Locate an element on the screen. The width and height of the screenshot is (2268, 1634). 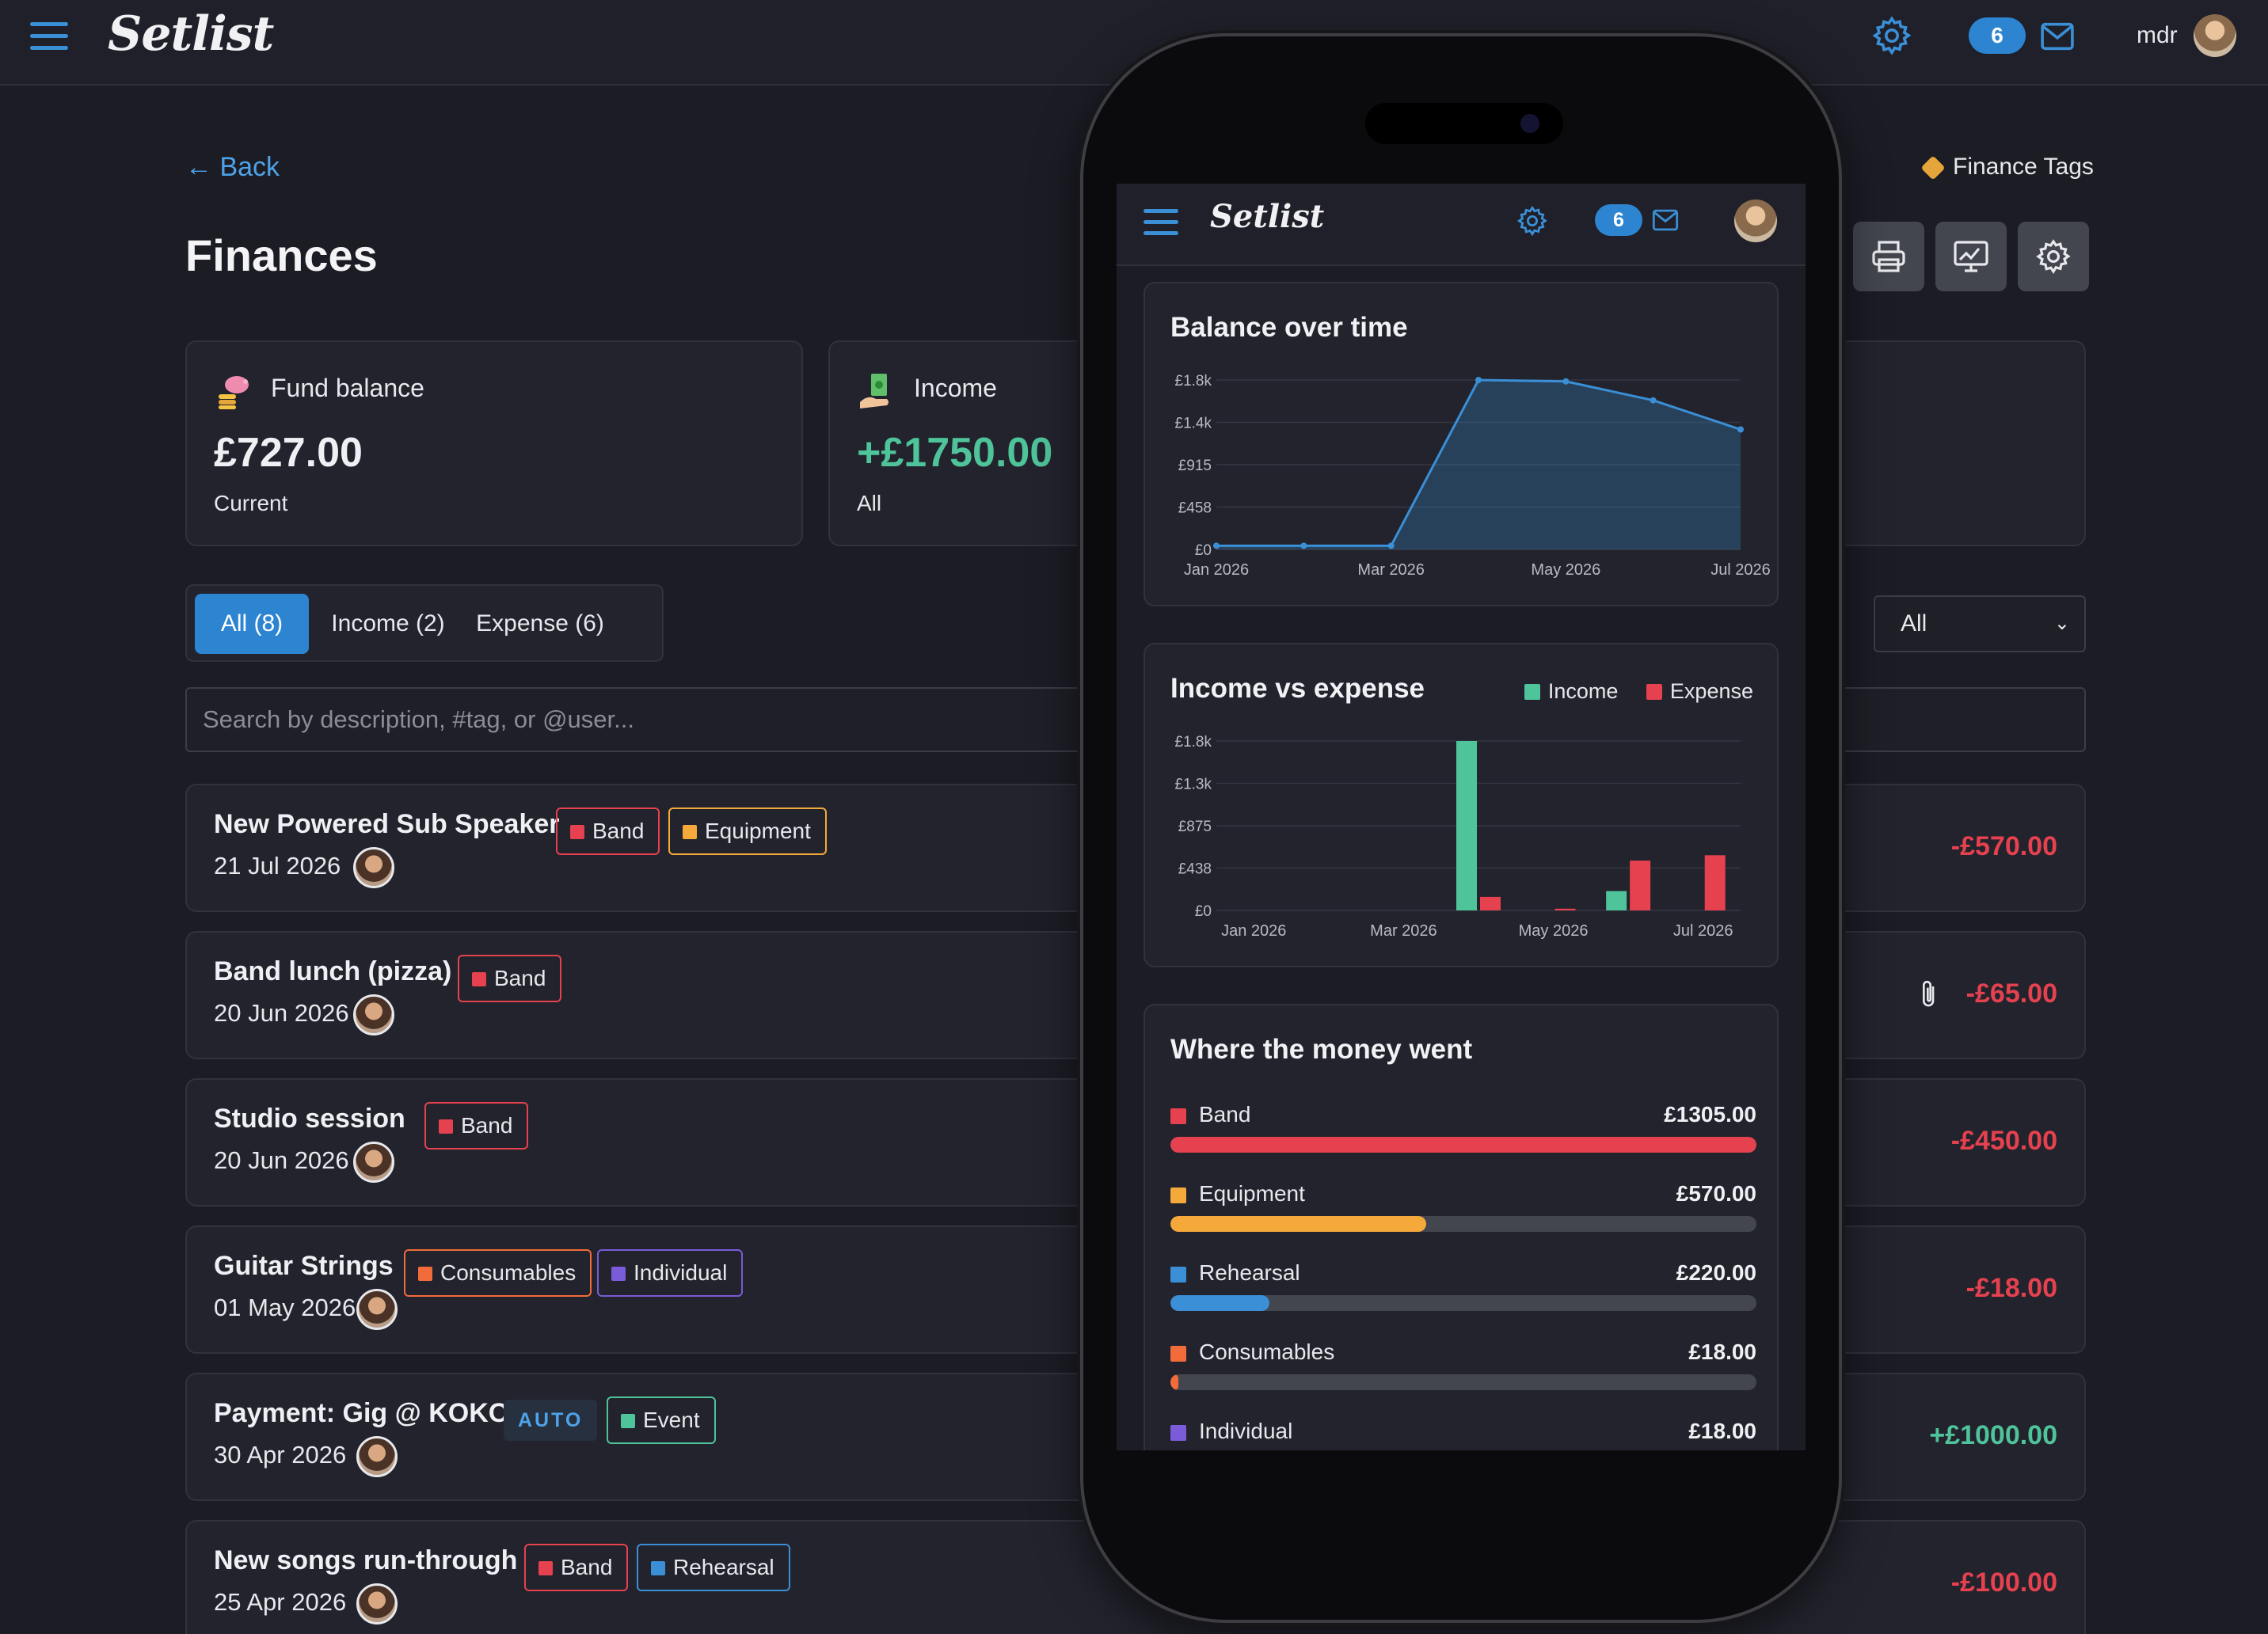
transaction-name: New songs run-through is located at coordinates (366, 1560).